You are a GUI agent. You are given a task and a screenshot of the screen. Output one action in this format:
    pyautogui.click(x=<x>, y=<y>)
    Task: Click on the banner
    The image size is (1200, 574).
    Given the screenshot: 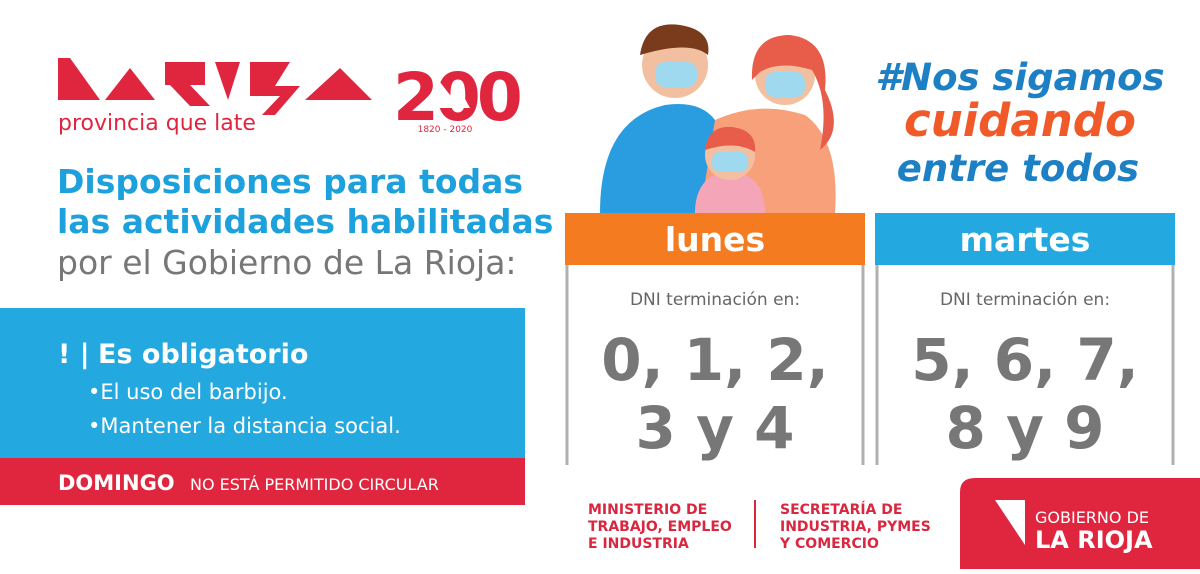 What is the action you would take?
    pyautogui.click(x=262, y=481)
    